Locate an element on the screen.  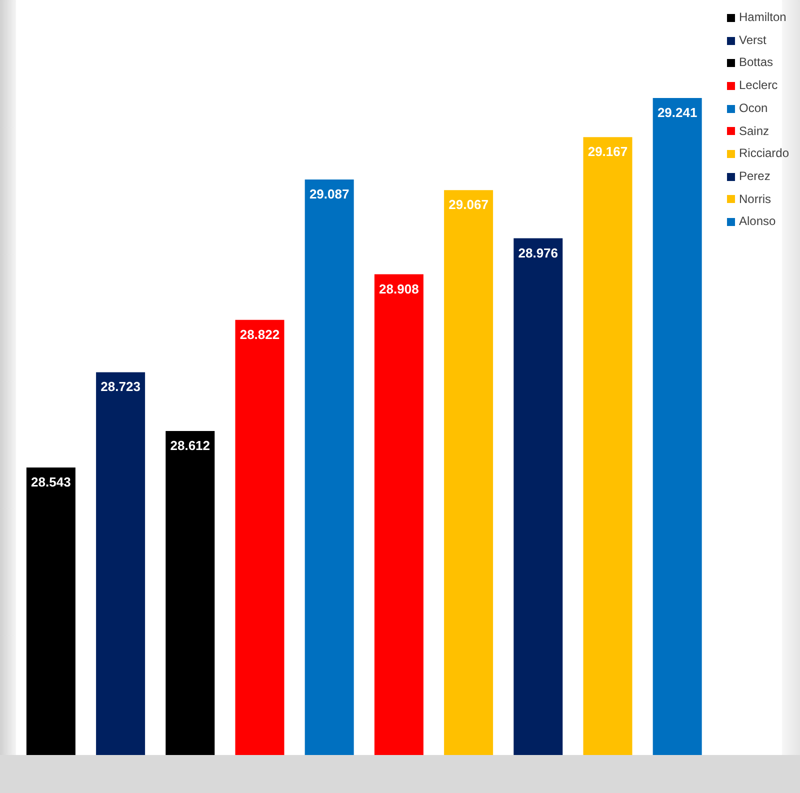
legend-label: Perez is located at coordinates (754, 175).